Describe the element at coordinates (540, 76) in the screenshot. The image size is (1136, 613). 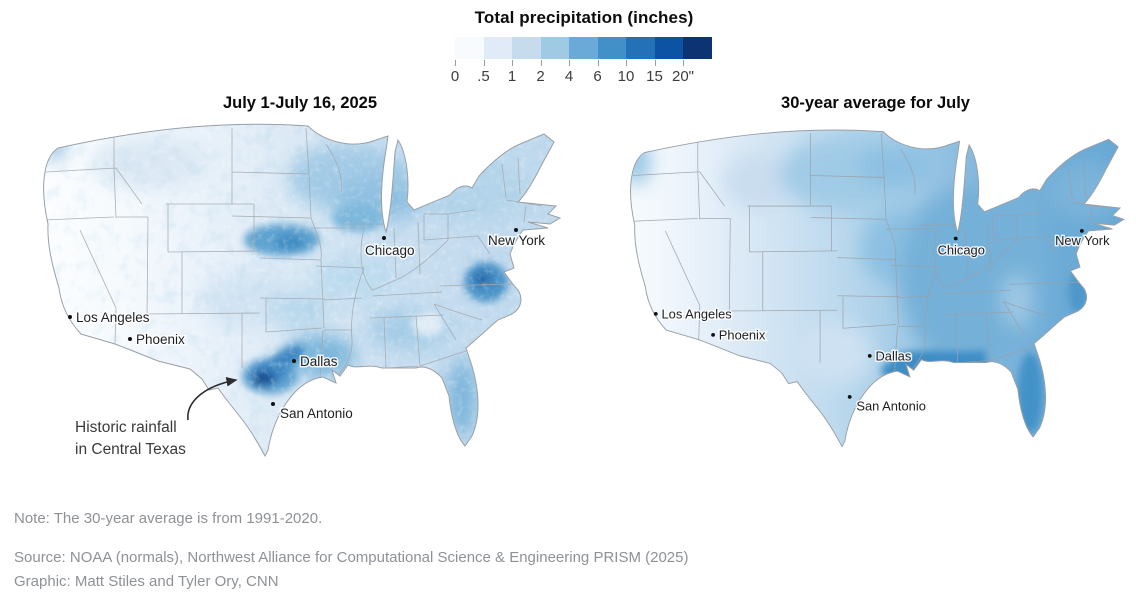
I see `tick-label: 2` at that location.